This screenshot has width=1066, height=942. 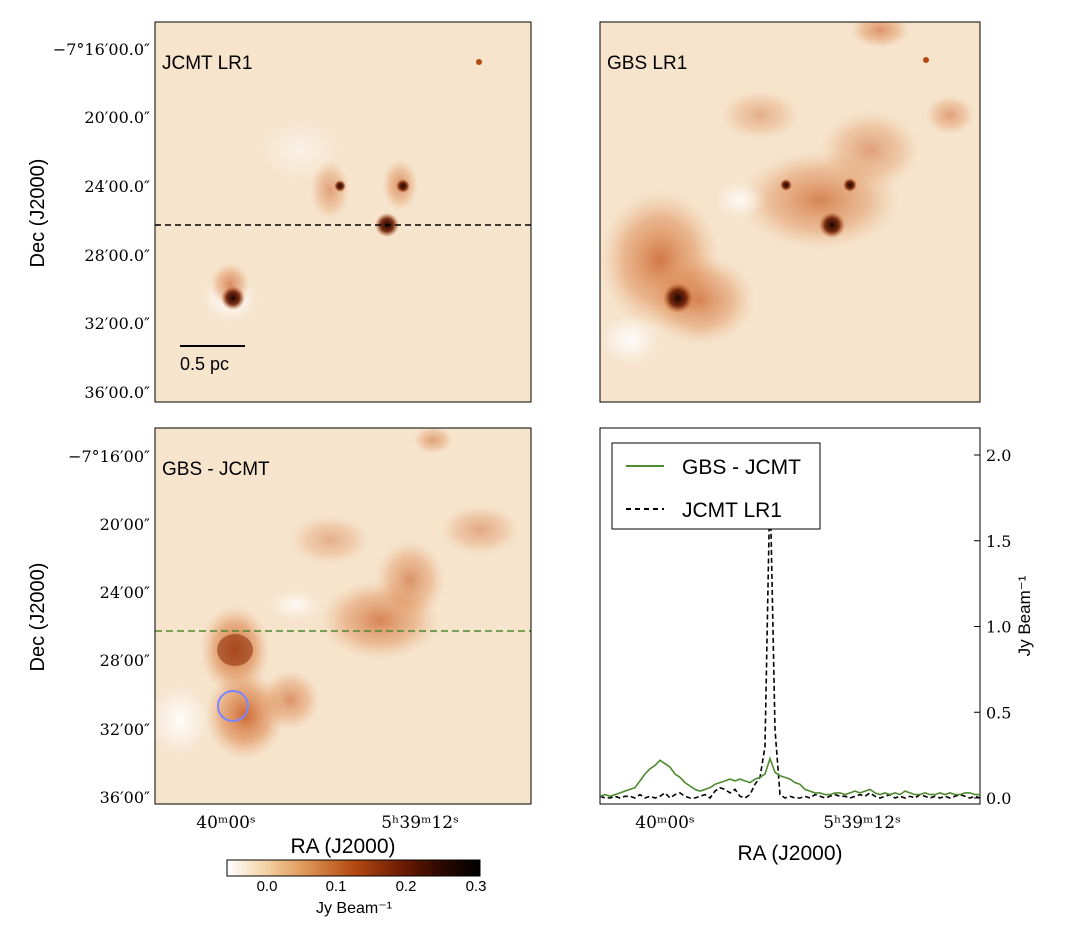 What do you see at coordinates (356, 888) in the screenshot?
I see `colorbar: 0.0 0.1 0.2 0.3 Jy Beam⁻¹` at bounding box center [356, 888].